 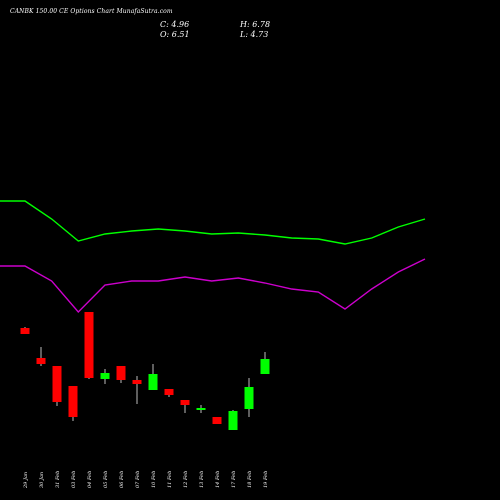 What do you see at coordinates (213, 222) in the screenshot?
I see `upper-band-line` at bounding box center [213, 222].